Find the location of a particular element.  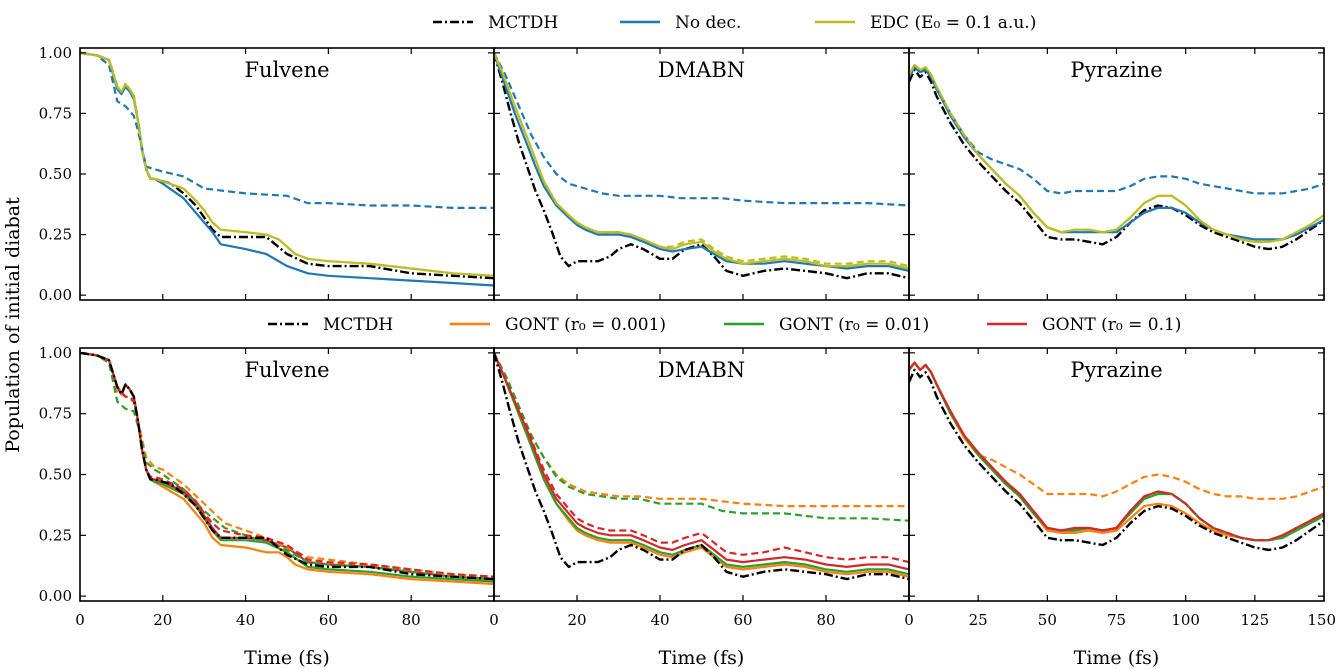

legend-label-gont1: GONT (r₀ = 0.1) is located at coordinates (1111, 325).